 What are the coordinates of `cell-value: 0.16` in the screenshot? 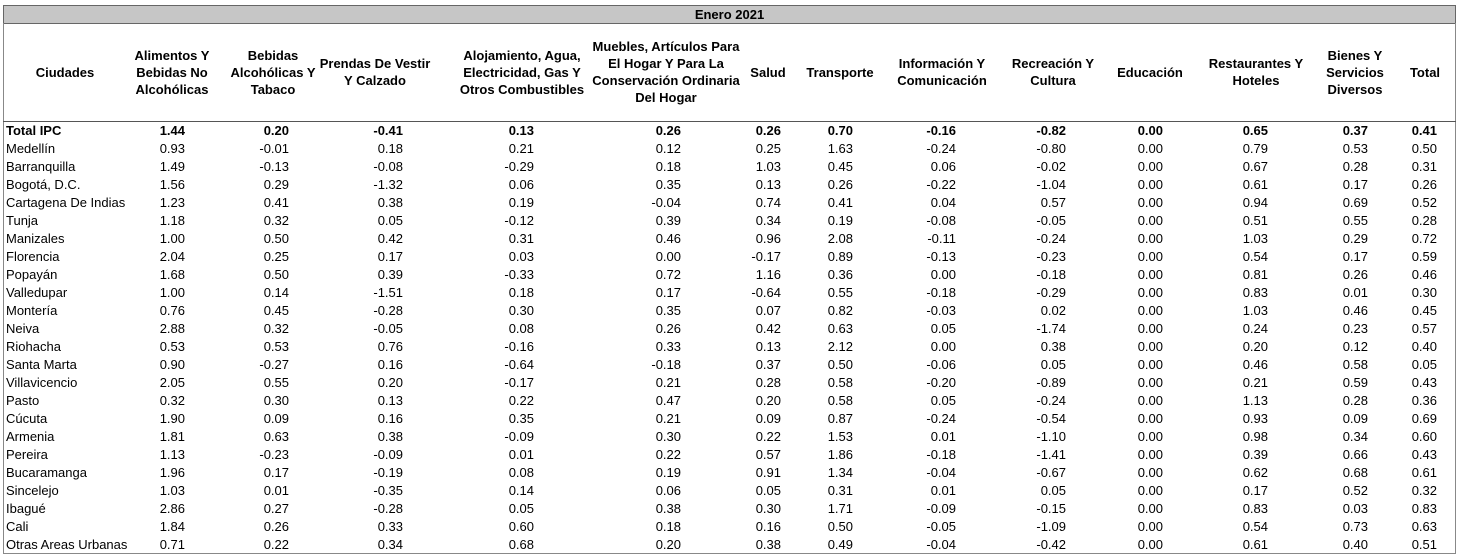 It's located at (768, 526).